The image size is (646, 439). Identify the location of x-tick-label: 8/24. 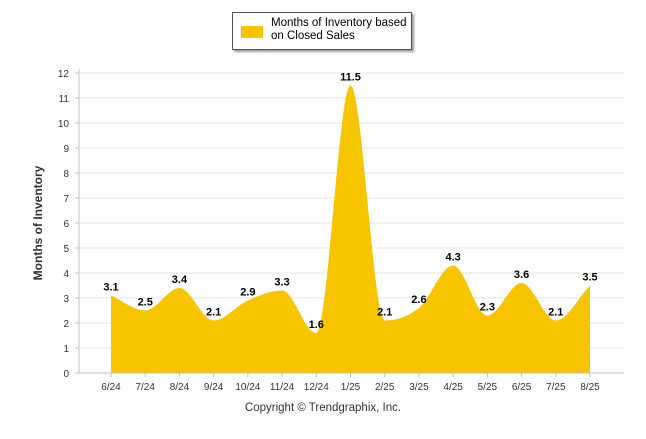
(180, 387).